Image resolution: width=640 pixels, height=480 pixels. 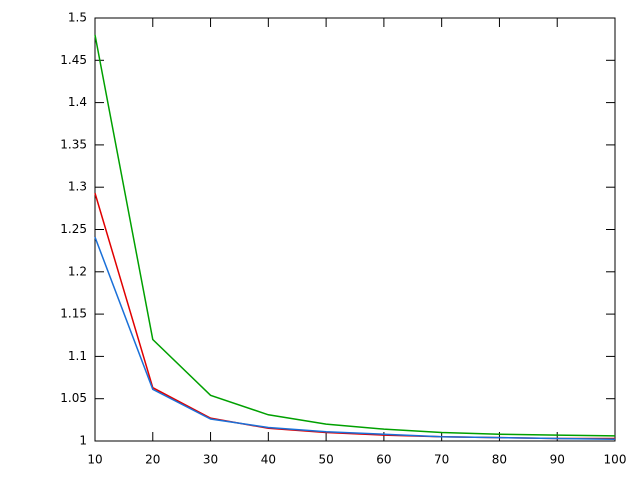 What do you see at coordinates (441, 460) in the screenshot?
I see `x-tick-label: 70` at bounding box center [441, 460].